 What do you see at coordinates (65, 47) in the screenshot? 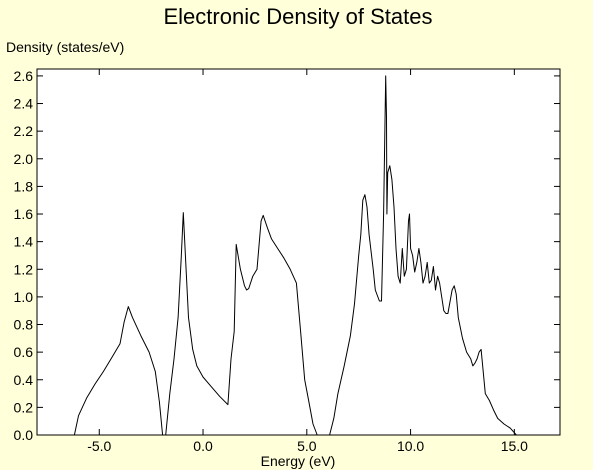
I see `y-axis-label: Density (states/eV)` at bounding box center [65, 47].